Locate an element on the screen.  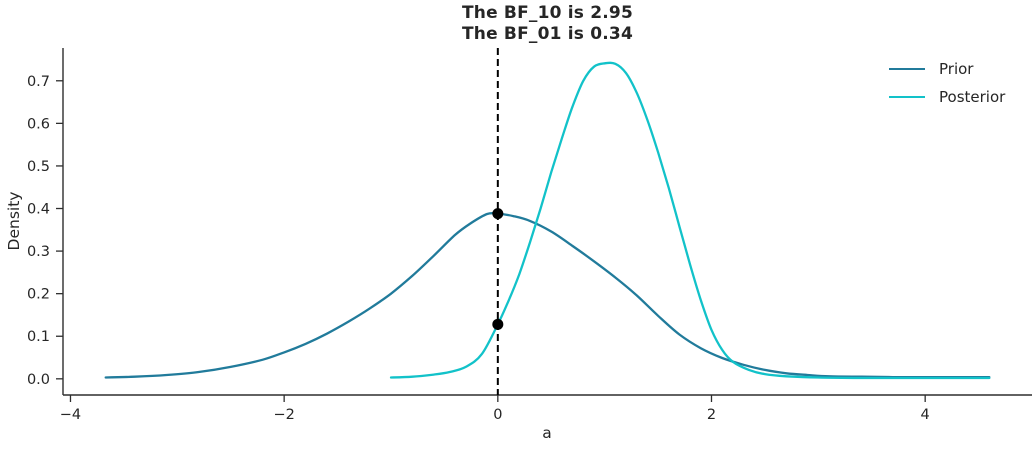
y-tick-label: 0.4 is located at coordinates (38, 210).